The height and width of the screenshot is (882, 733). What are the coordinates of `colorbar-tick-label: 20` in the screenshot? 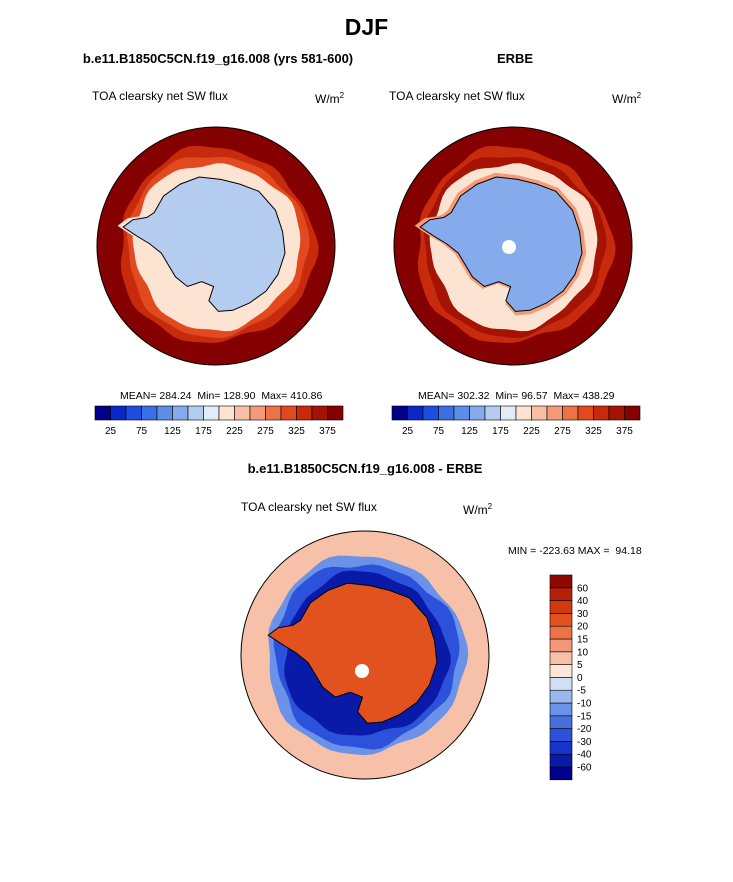 It's located at (583, 627).